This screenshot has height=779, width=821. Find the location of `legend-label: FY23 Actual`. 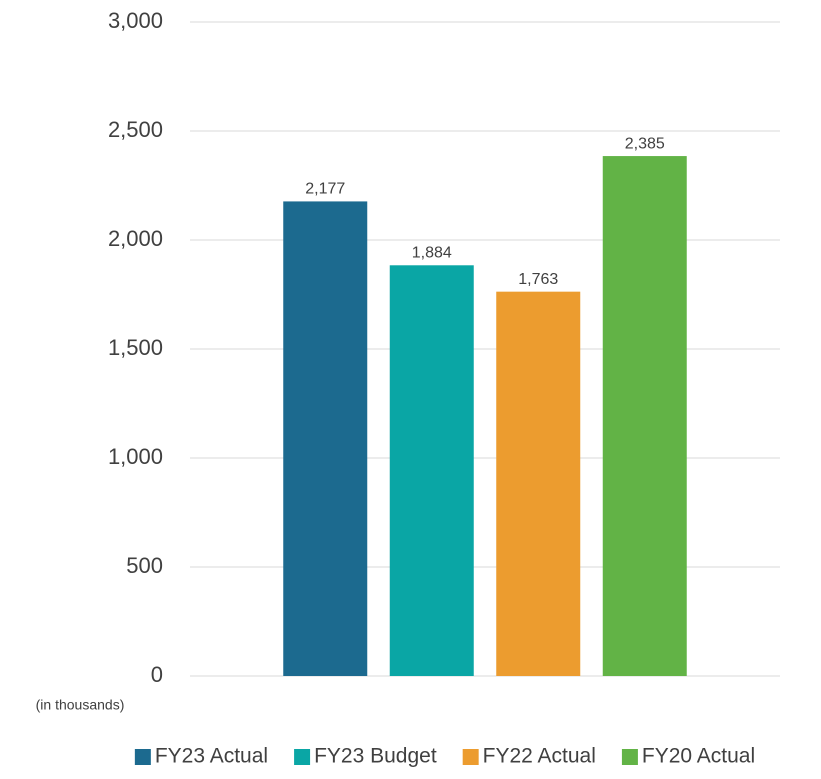

legend-label: FY23 Actual is located at coordinates (211, 756).